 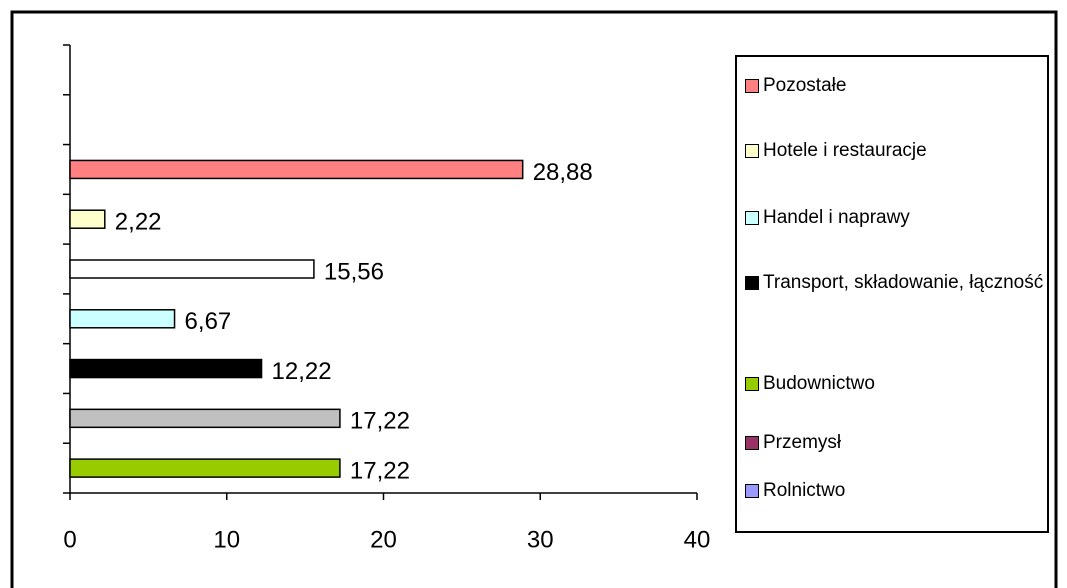 What do you see at coordinates (802, 442) in the screenshot?
I see `legend-label: Przemysł` at bounding box center [802, 442].